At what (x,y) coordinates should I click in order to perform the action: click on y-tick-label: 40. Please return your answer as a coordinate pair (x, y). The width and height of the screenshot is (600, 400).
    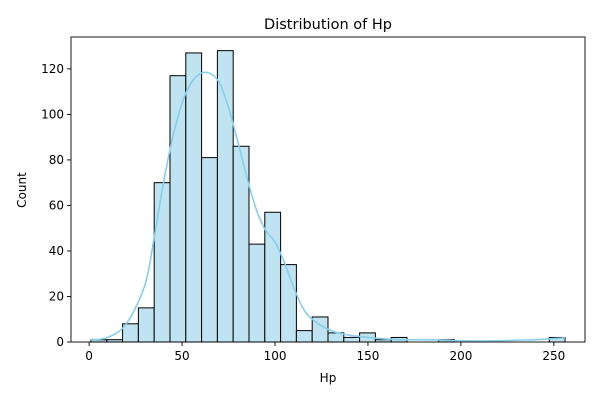
    Looking at the image, I should click on (56, 251).